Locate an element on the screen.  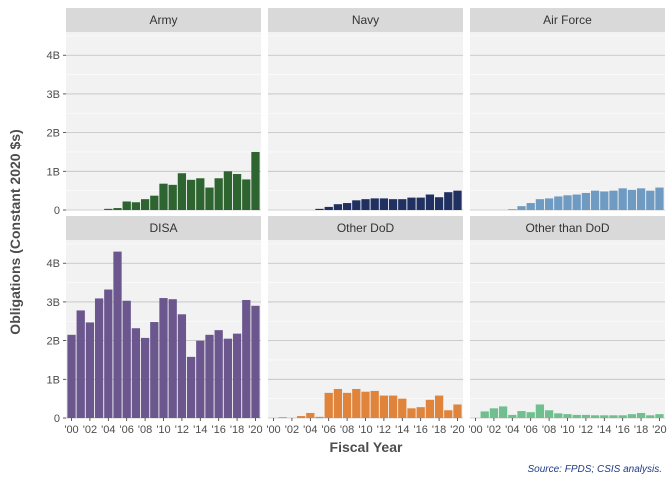
bar-air-force-2004 is located at coordinates (512, 209).